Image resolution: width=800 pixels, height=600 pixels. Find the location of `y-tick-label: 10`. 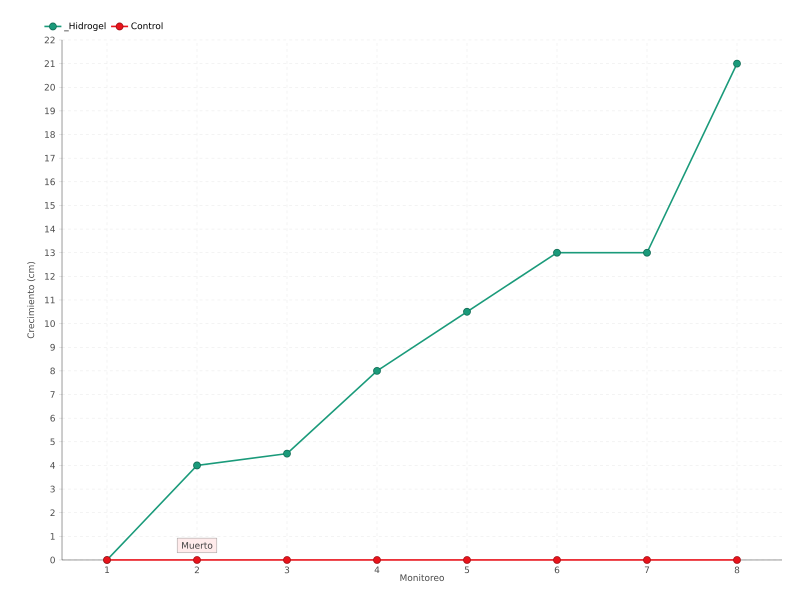

y-tick-label: 10 is located at coordinates (50, 324).